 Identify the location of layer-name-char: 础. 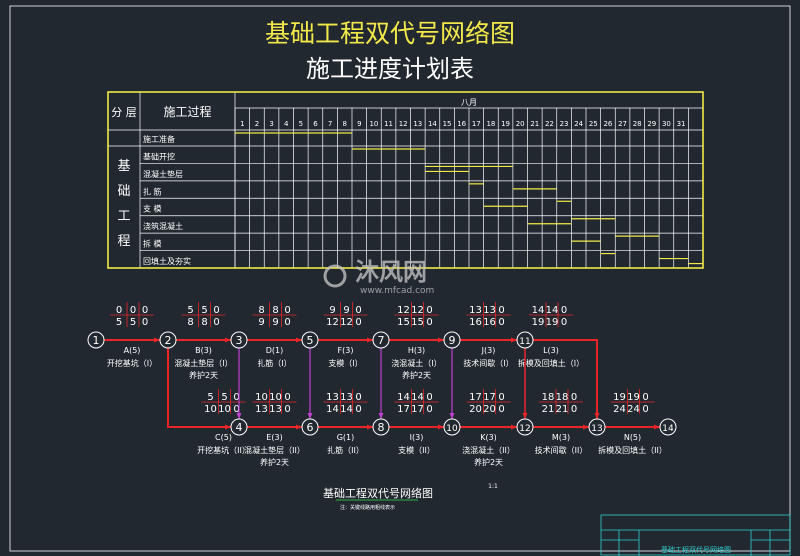
(123, 191).